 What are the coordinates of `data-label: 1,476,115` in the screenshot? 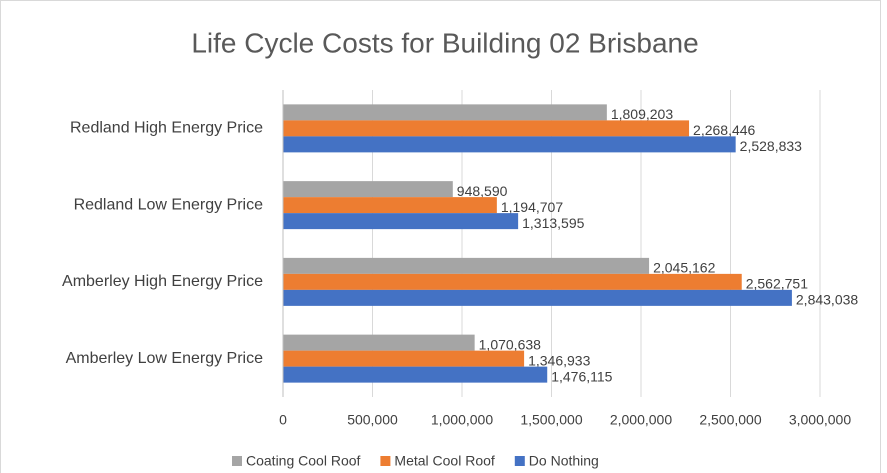 It's located at (581, 376).